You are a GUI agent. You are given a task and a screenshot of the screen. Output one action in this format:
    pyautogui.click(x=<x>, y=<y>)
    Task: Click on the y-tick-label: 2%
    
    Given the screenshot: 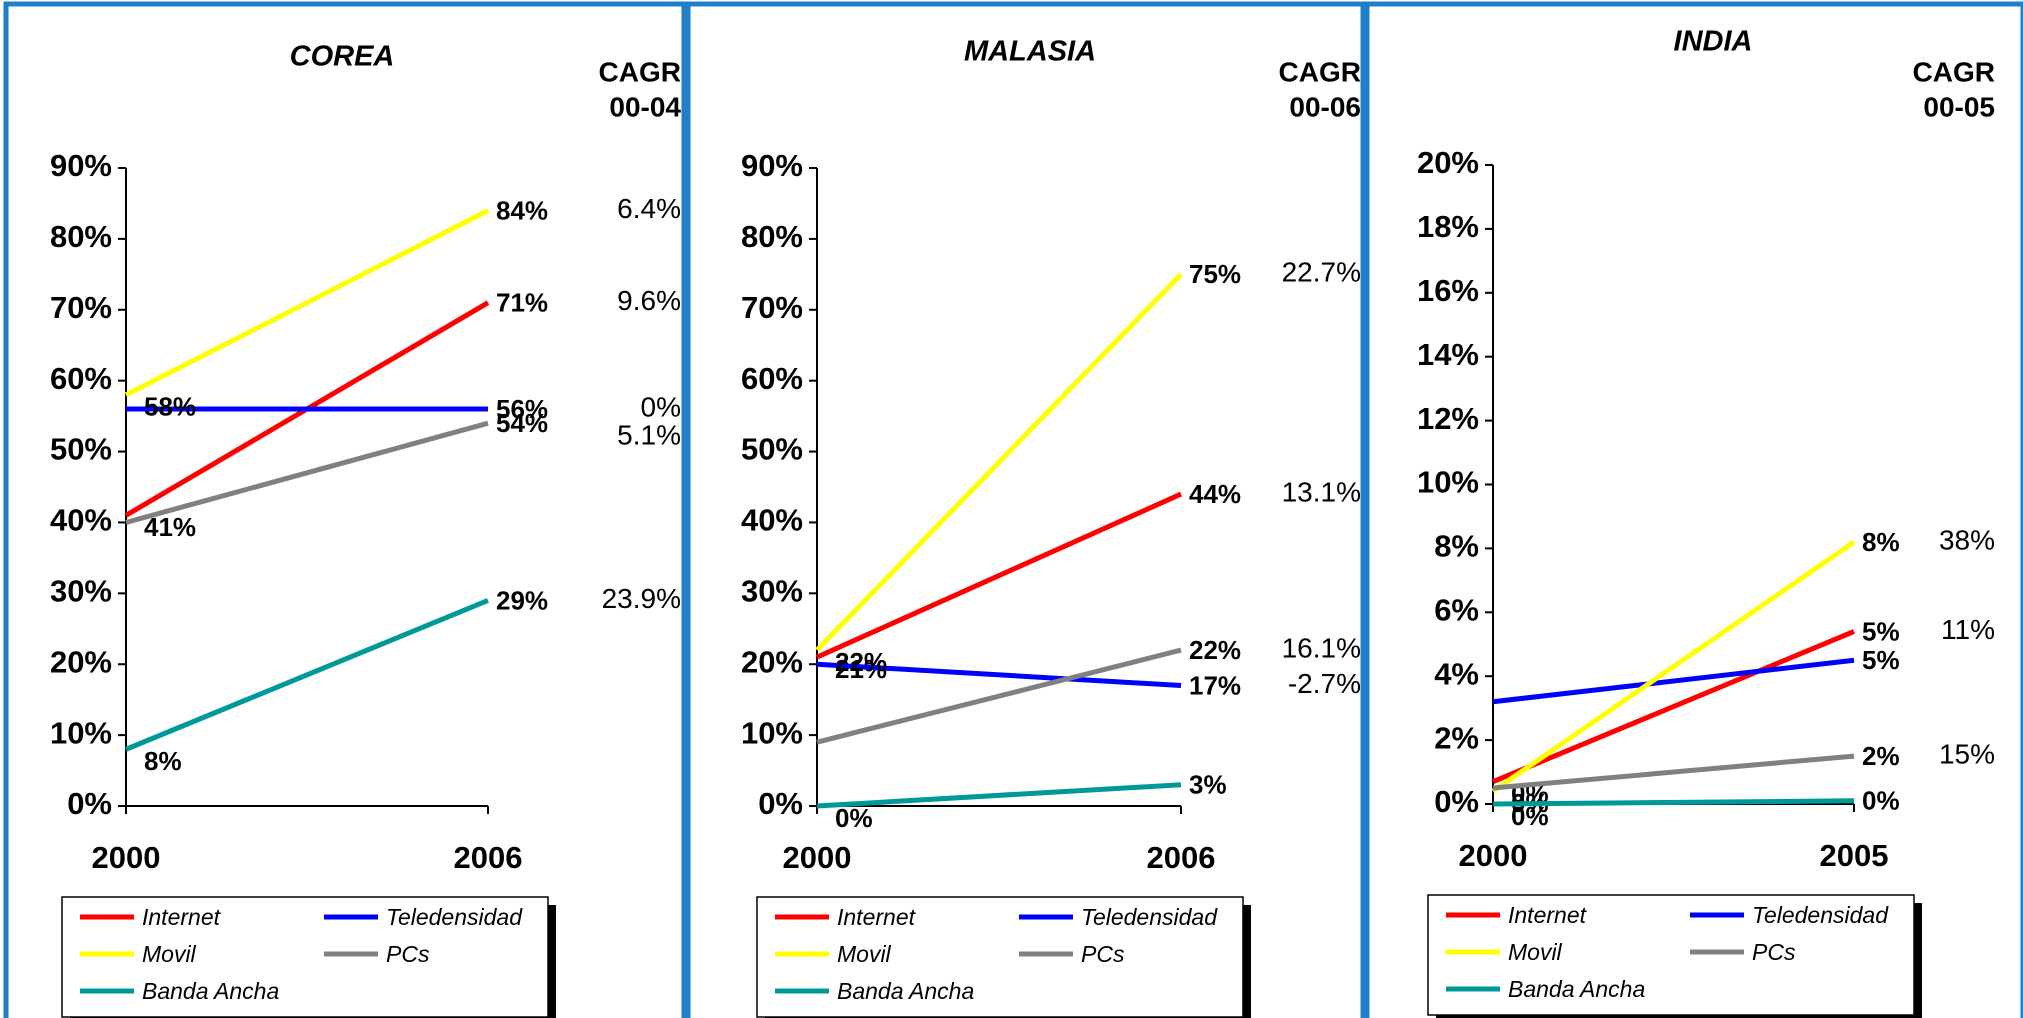 What is the action you would take?
    pyautogui.click(x=1456, y=737)
    